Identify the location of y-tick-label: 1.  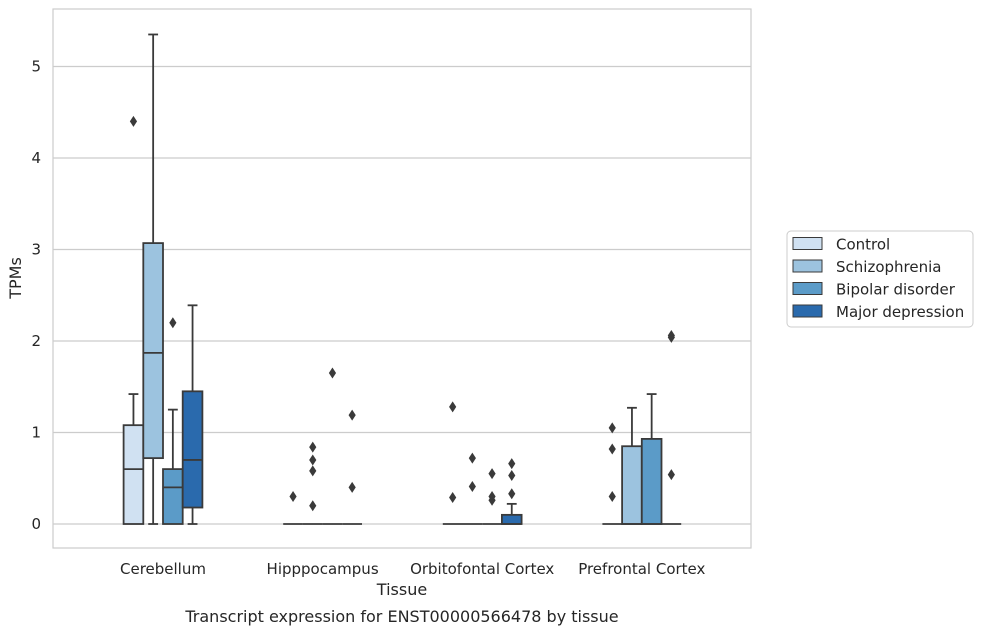
(36, 433).